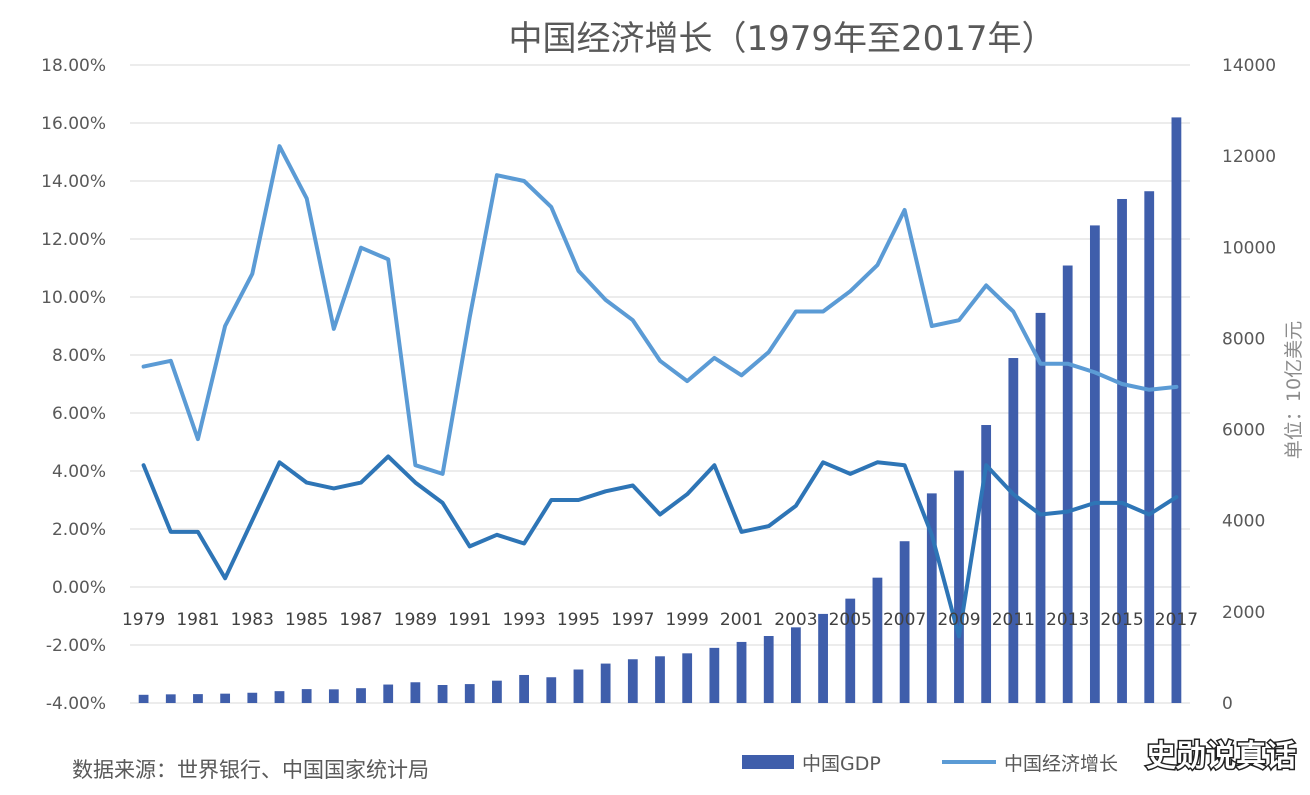  Describe the element at coordinates (1067, 620) in the screenshot. I see `x-tick-label: 2013` at that location.